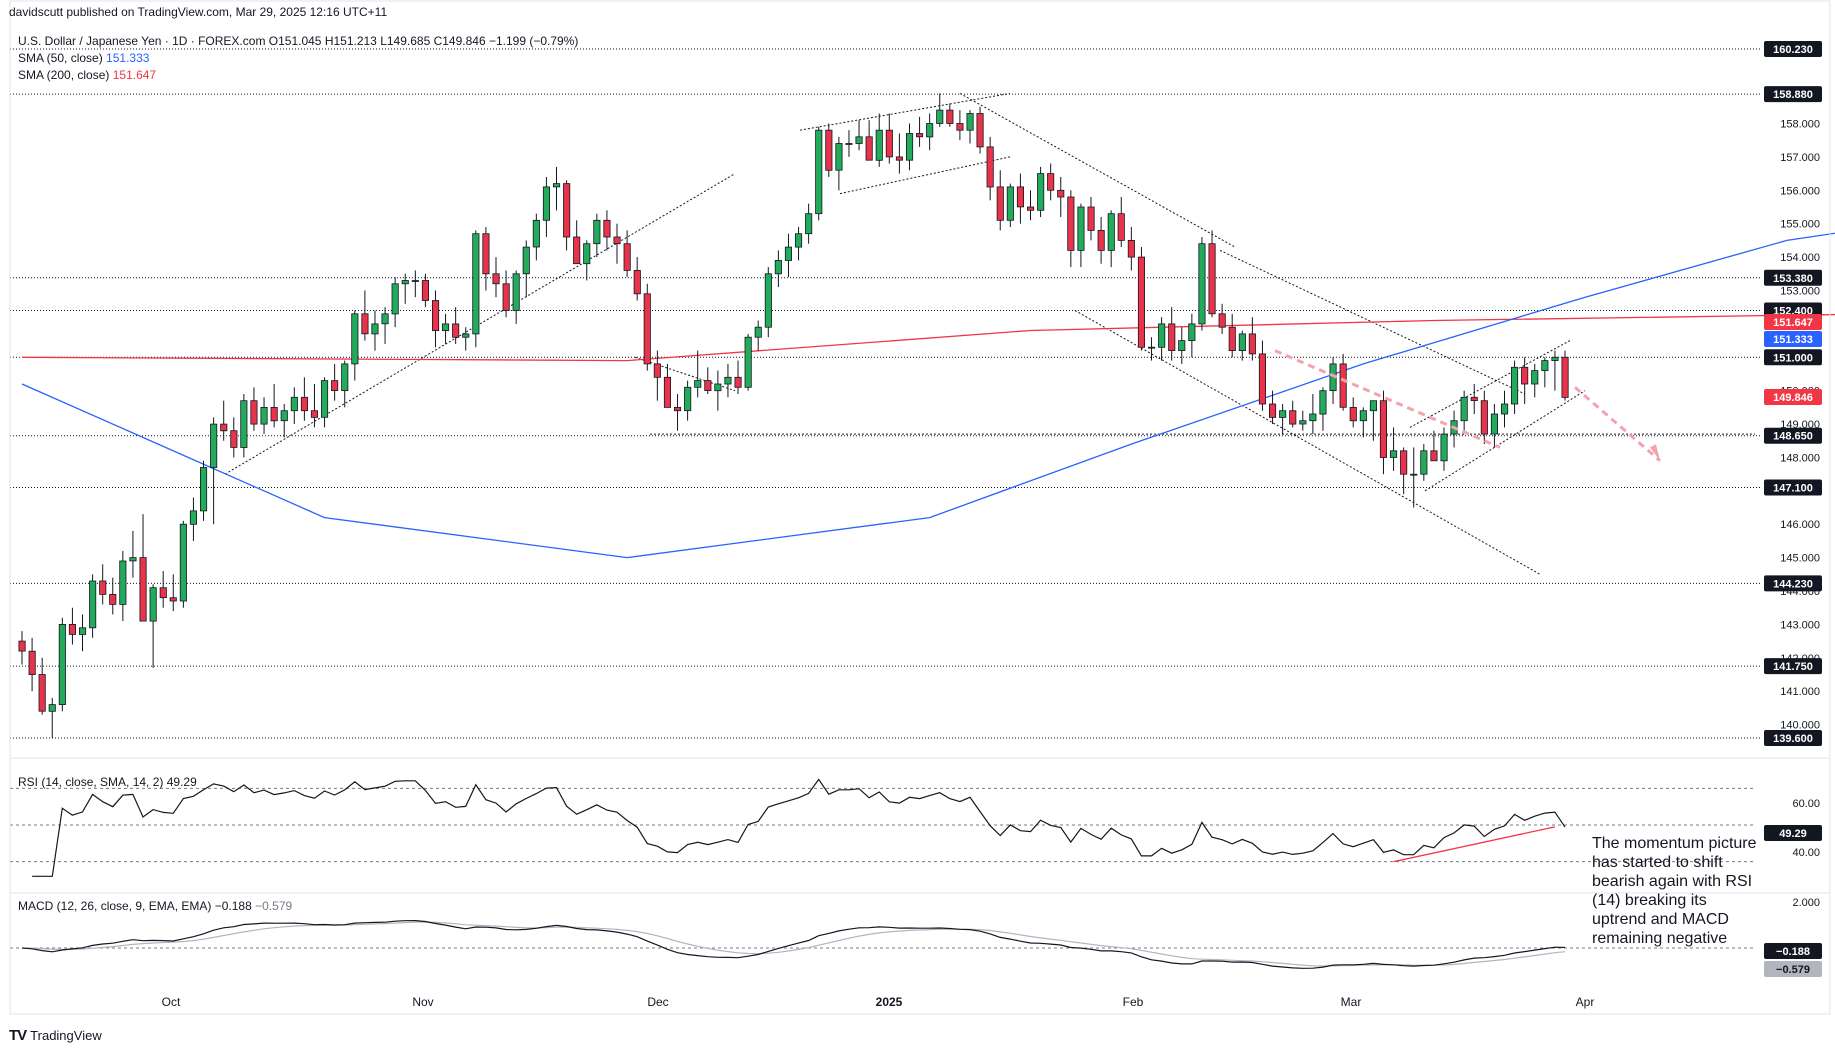 The height and width of the screenshot is (1051, 1835). What do you see at coordinates (1793, 322) in the screenshot?
I see `sma200-price-tag` at bounding box center [1793, 322].